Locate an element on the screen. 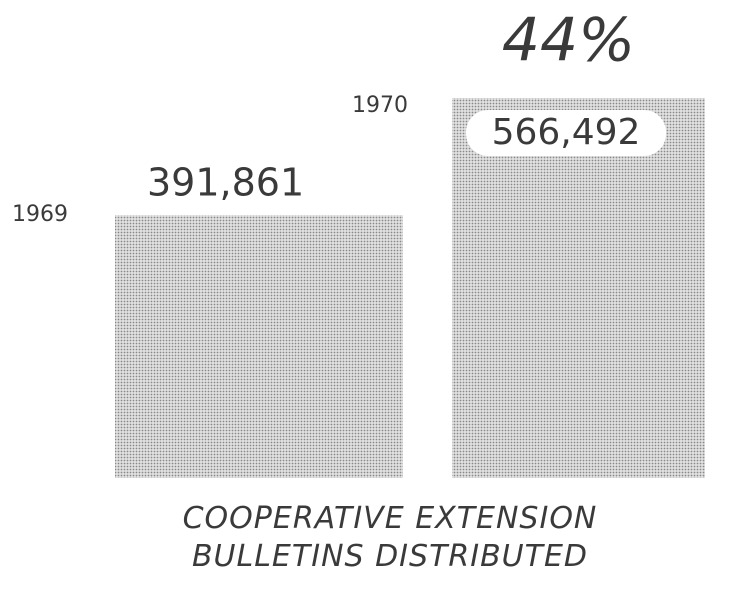 This screenshot has width=744, height=590. annotation: 44% is located at coordinates (568, 41).